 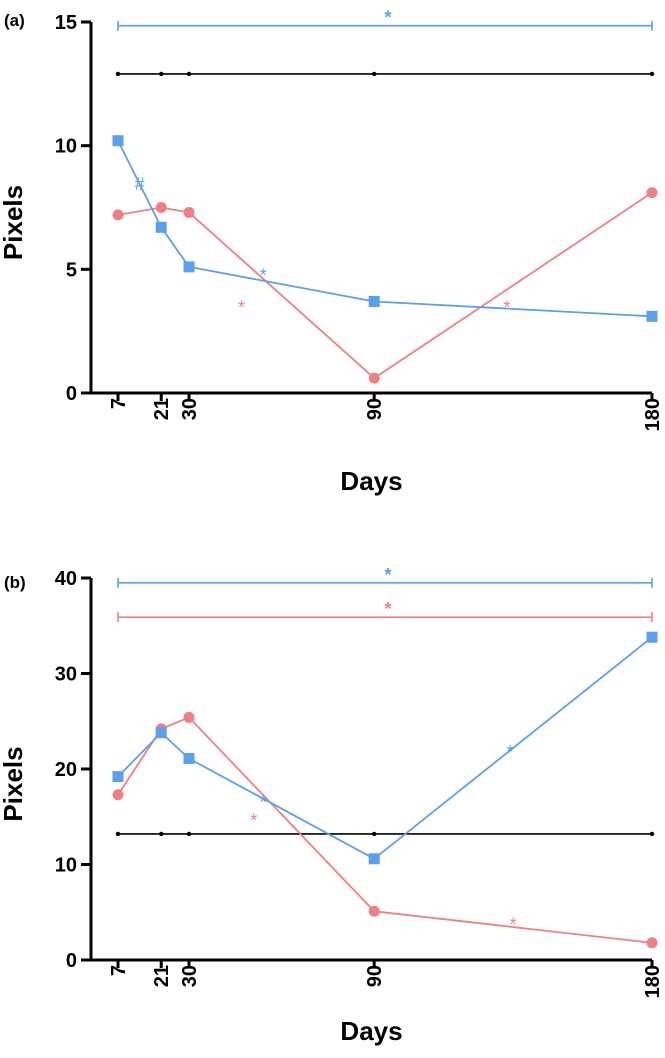 I want to click on panel-a-x-tick-label: 90, so click(x=375, y=409).